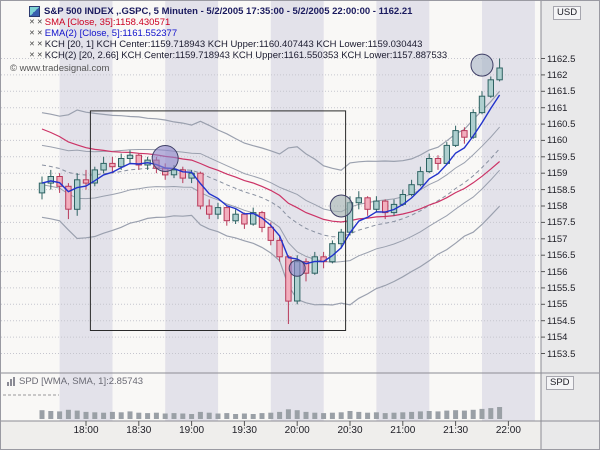  Describe the element at coordinates (561, 190) in the screenshot. I see `price-tick-label: 1158.5` at that location.